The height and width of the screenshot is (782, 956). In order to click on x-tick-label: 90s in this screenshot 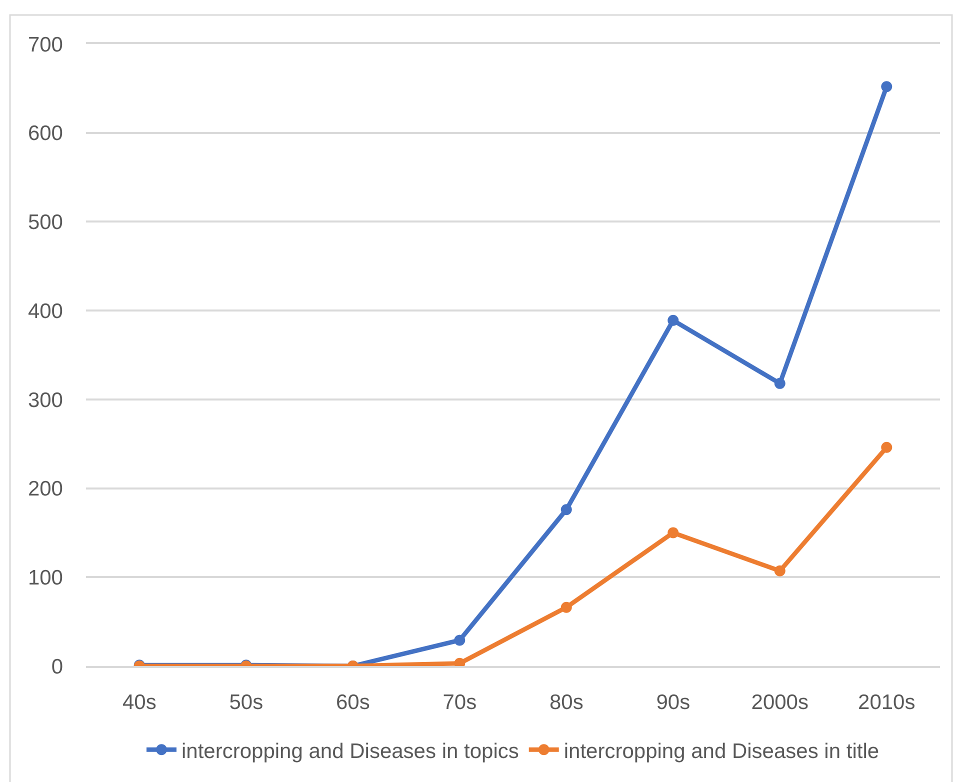, I will do `click(673, 702)`.